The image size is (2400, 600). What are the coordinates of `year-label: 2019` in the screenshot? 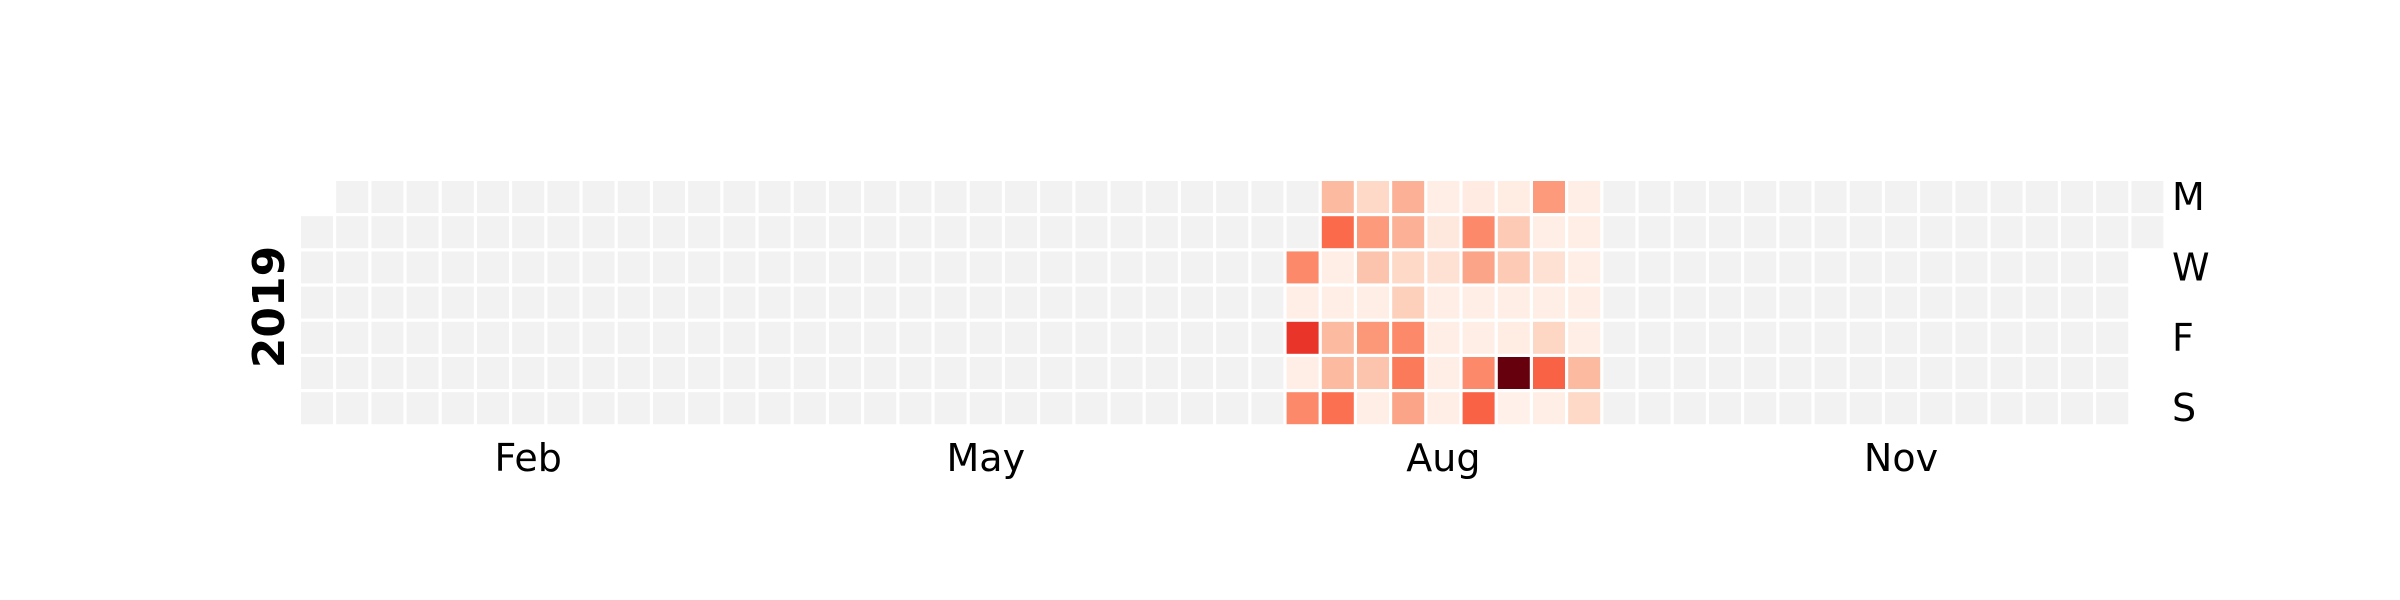 It's located at (269, 307).